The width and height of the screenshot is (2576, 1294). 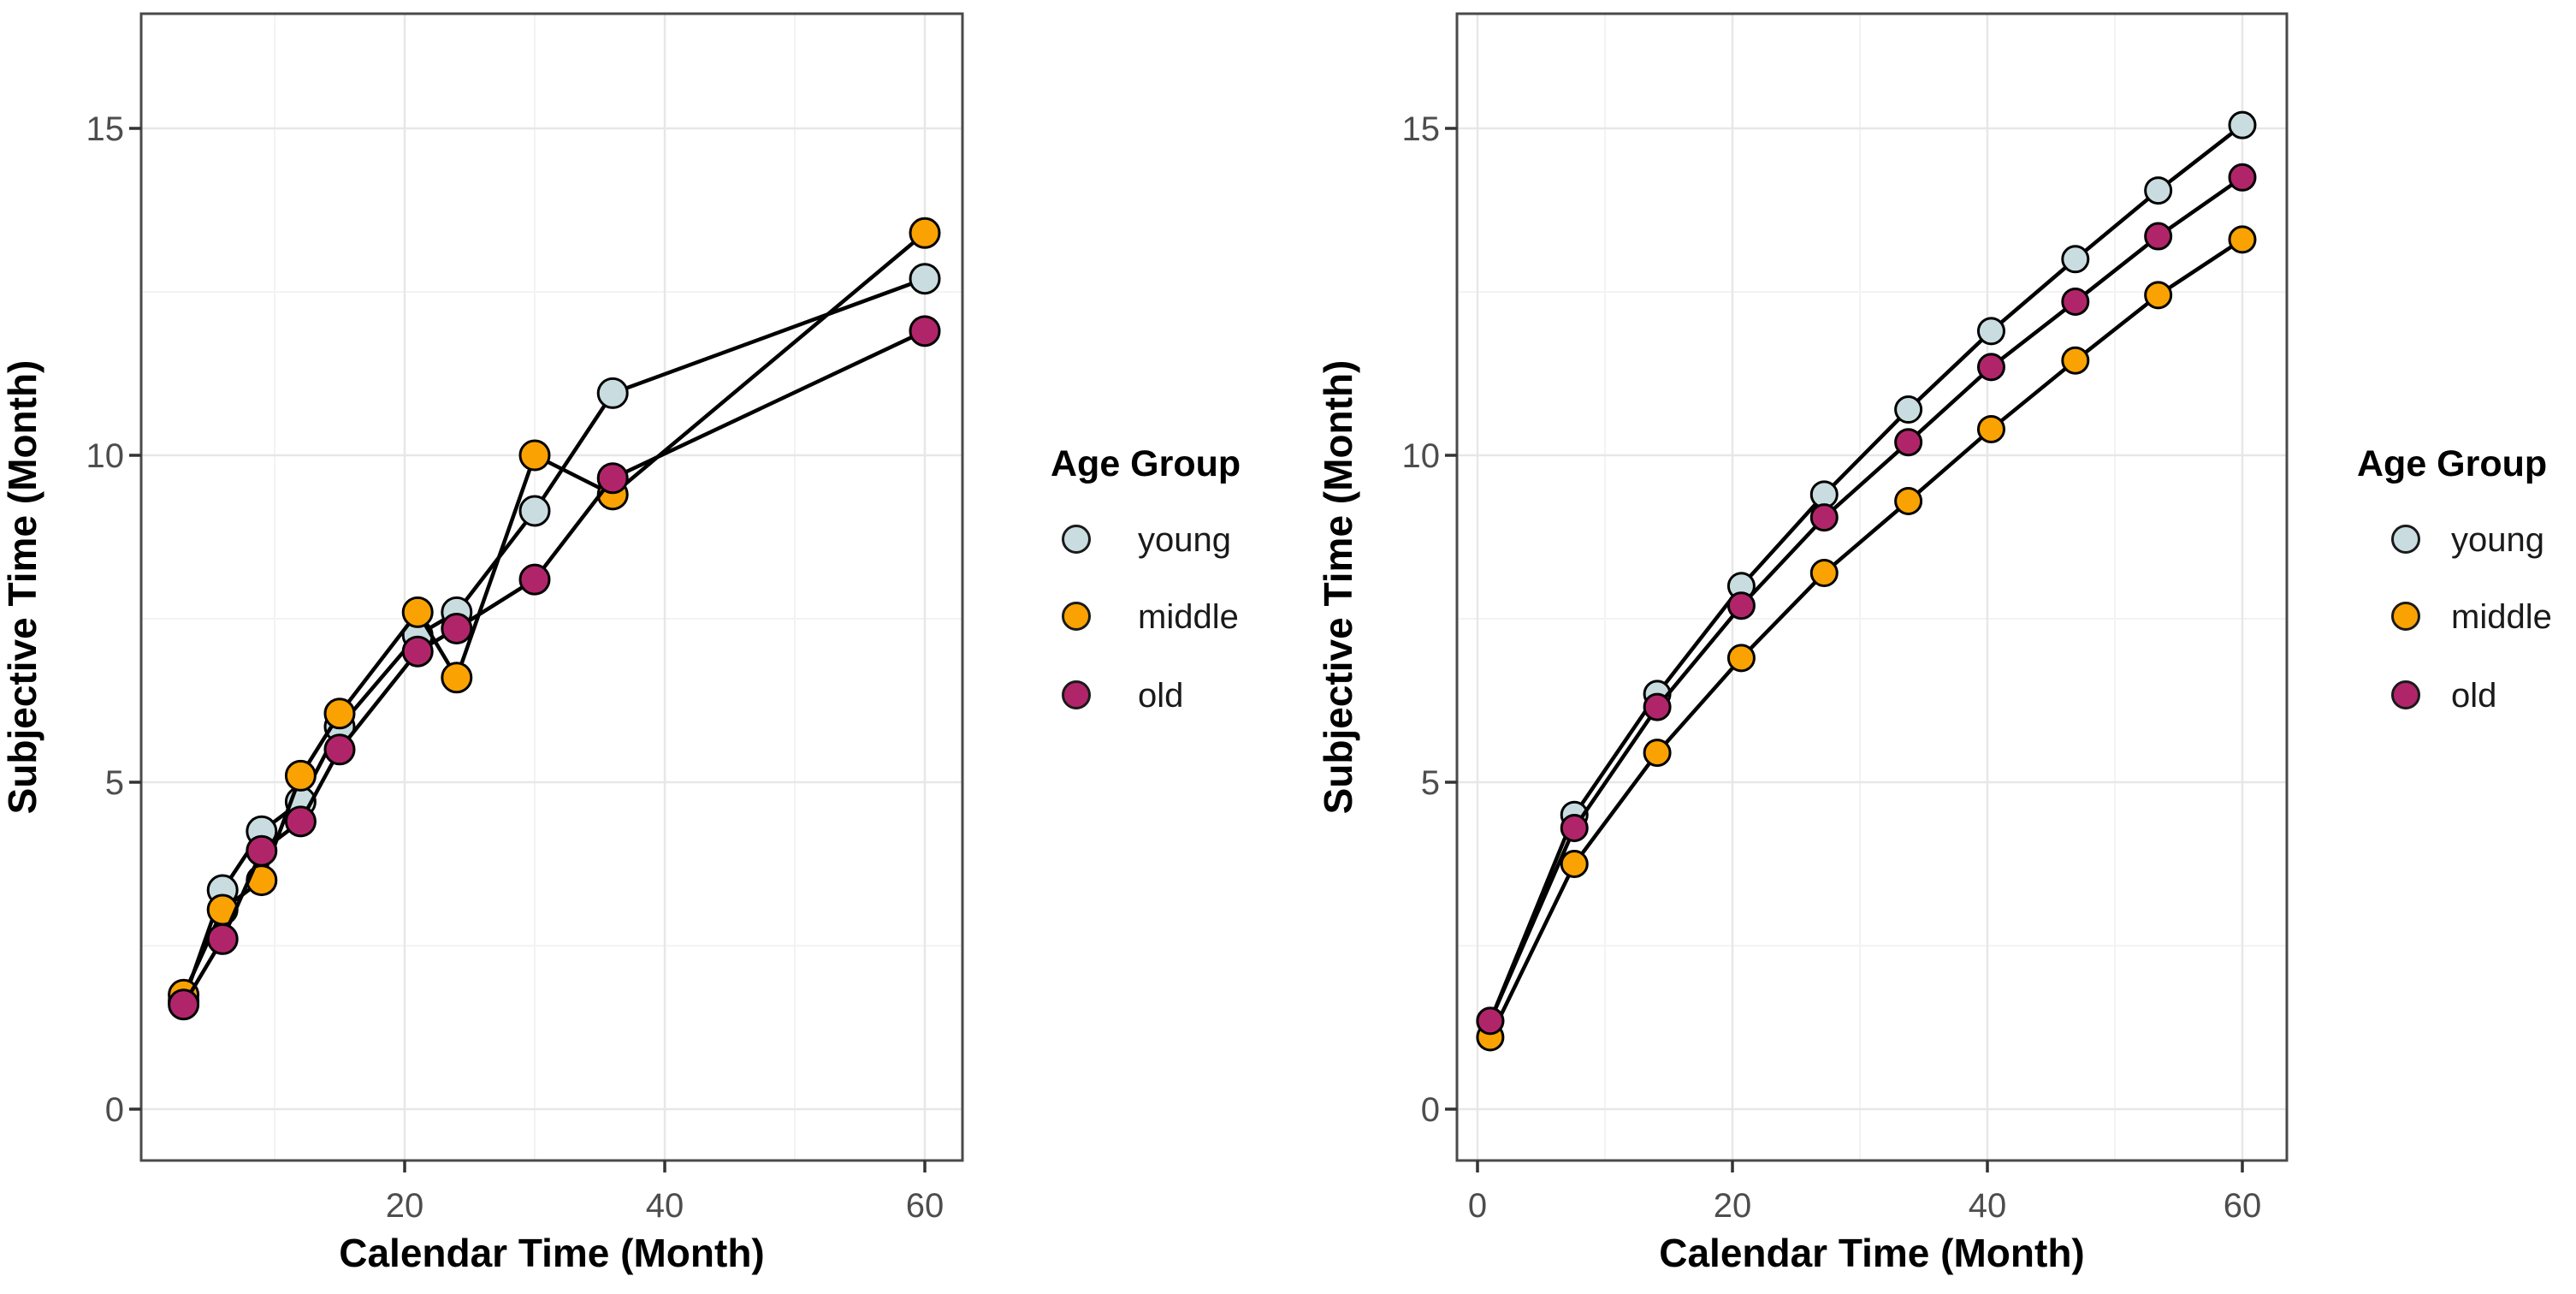 I want to click on legend-fitted: Age Group young middle old, so click(x=2466, y=614).